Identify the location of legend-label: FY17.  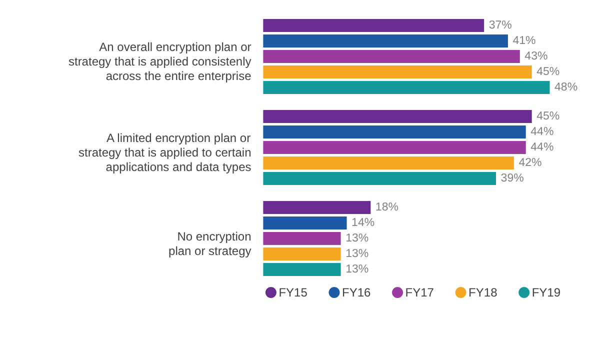
(419, 293).